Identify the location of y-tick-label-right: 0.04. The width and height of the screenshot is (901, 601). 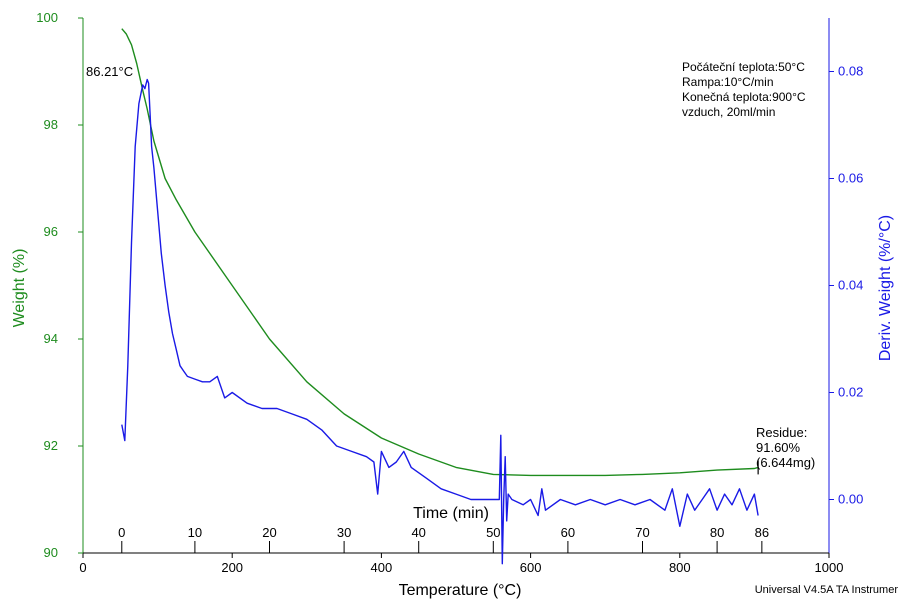
(850, 285).